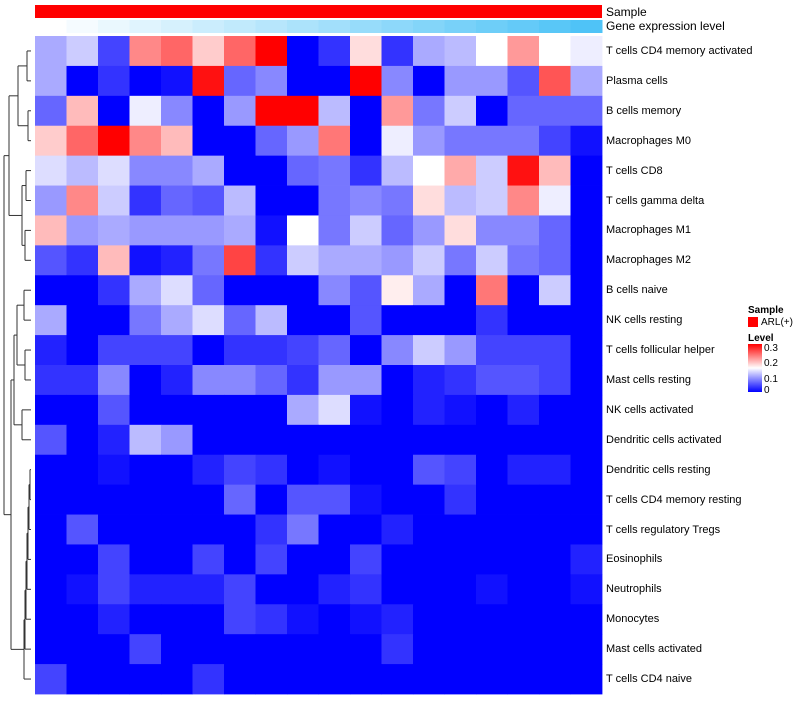 This screenshot has height=705, width=800. Describe the element at coordinates (626, 12) in the screenshot. I see `annotation-label: Sample` at that location.